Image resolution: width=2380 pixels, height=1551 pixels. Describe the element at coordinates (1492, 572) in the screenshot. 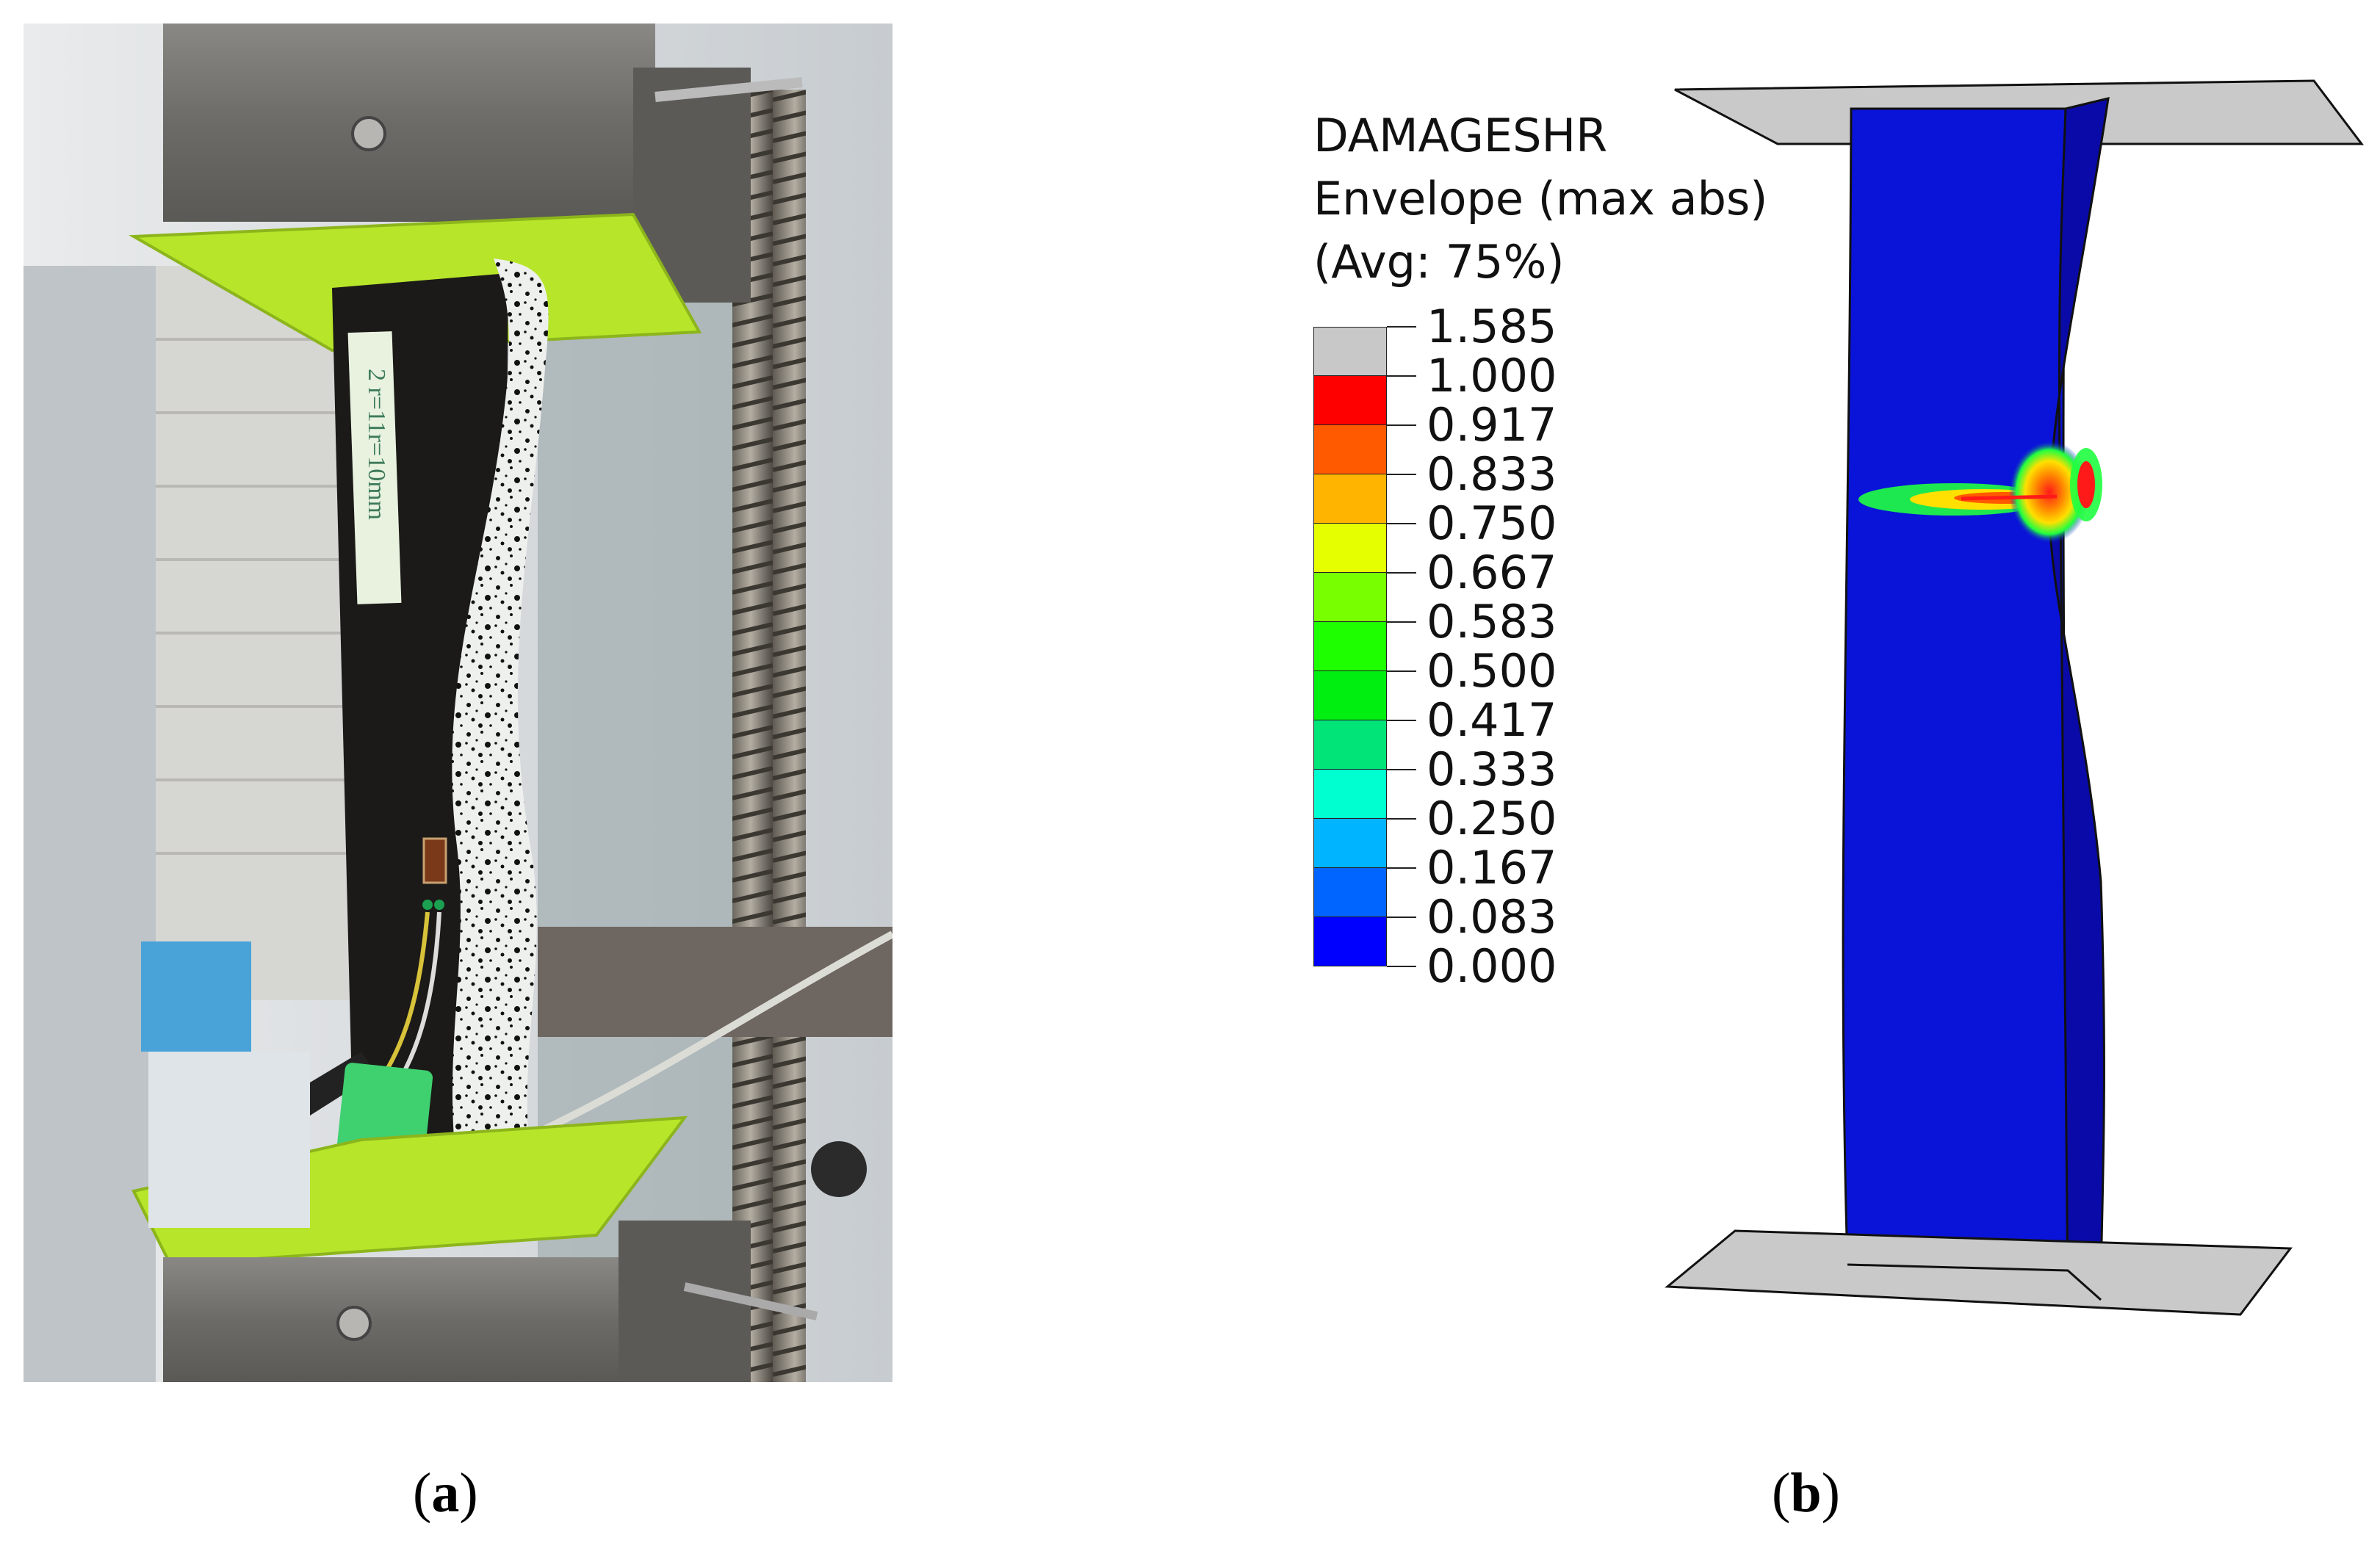

I see `legend-tick-label: 0.667` at that location.